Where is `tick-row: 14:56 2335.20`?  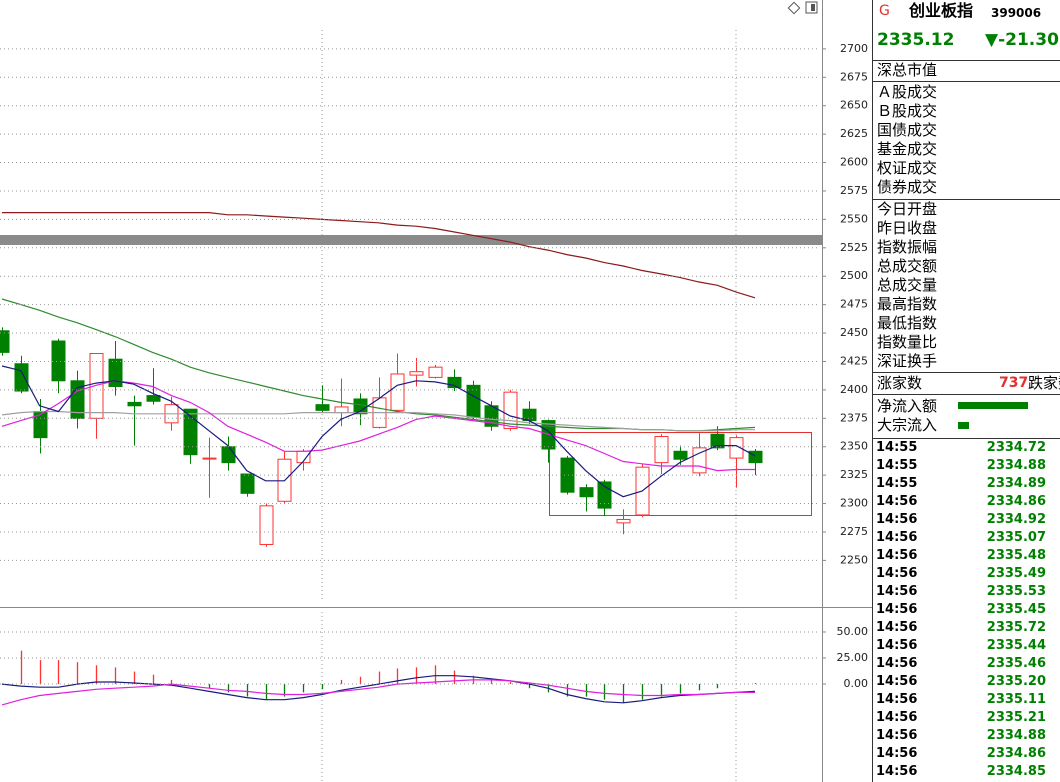
tick-row: 14:56 2335.20 is located at coordinates (966, 682).